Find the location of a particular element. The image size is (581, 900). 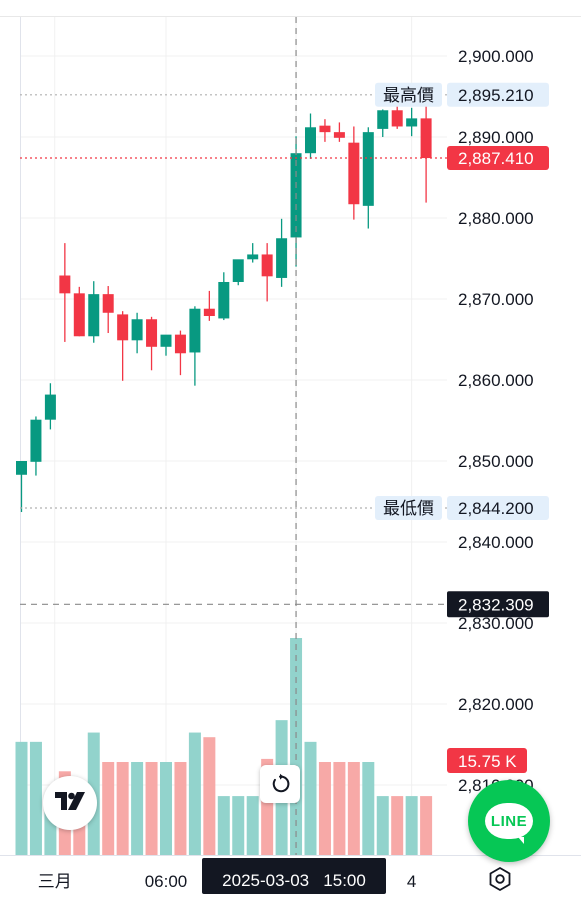

tradingview-logo-icon is located at coordinates (70, 801).